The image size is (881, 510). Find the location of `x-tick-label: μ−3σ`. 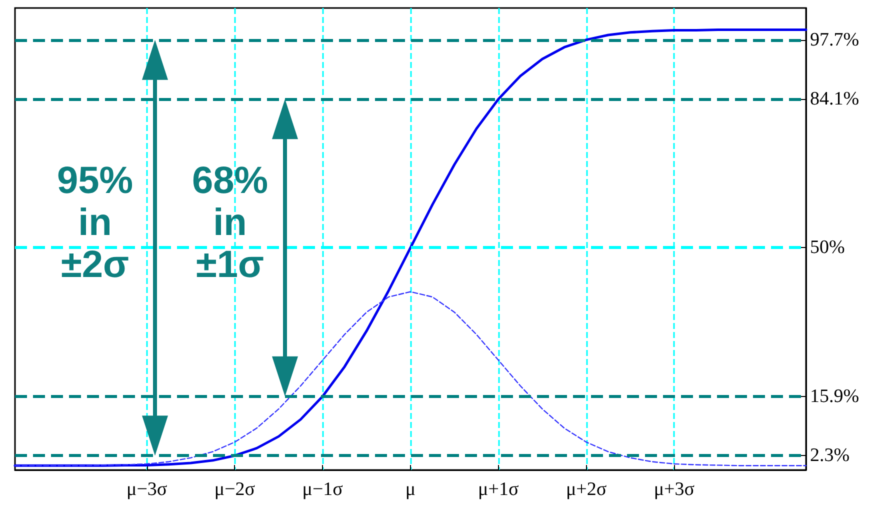

x-tick-label: μ−3σ is located at coordinates (147, 489).